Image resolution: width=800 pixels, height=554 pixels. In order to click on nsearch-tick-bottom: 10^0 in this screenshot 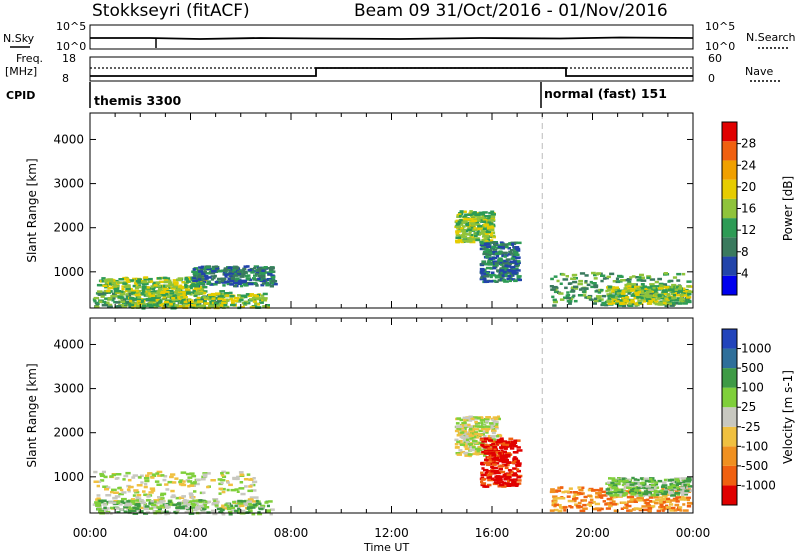, I will do `click(720, 46)`.